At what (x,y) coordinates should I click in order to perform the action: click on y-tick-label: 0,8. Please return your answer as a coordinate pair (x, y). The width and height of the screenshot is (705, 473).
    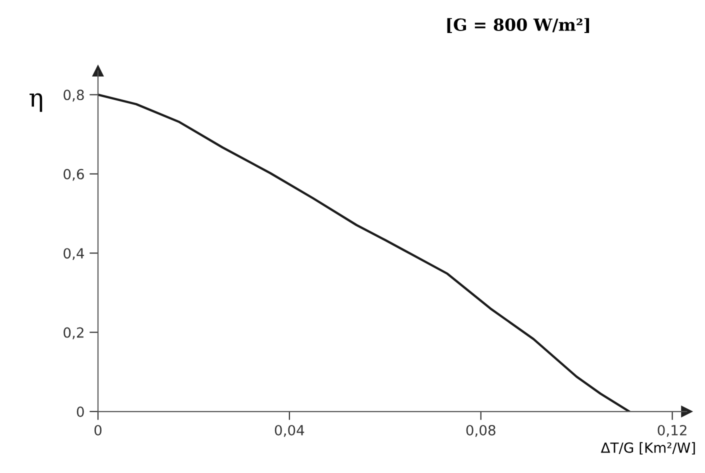
    Looking at the image, I should click on (74, 96).